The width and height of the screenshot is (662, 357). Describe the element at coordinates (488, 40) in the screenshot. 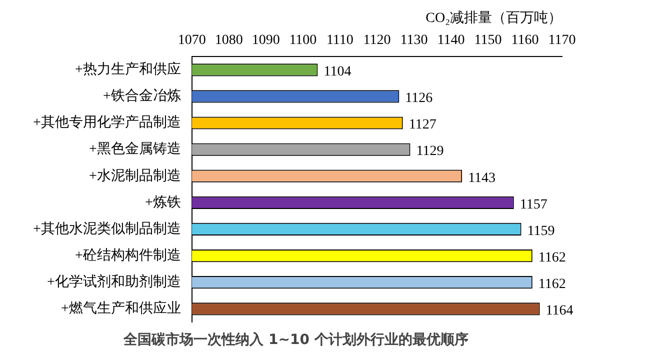

I see `x-tick-label: 1150` at that location.